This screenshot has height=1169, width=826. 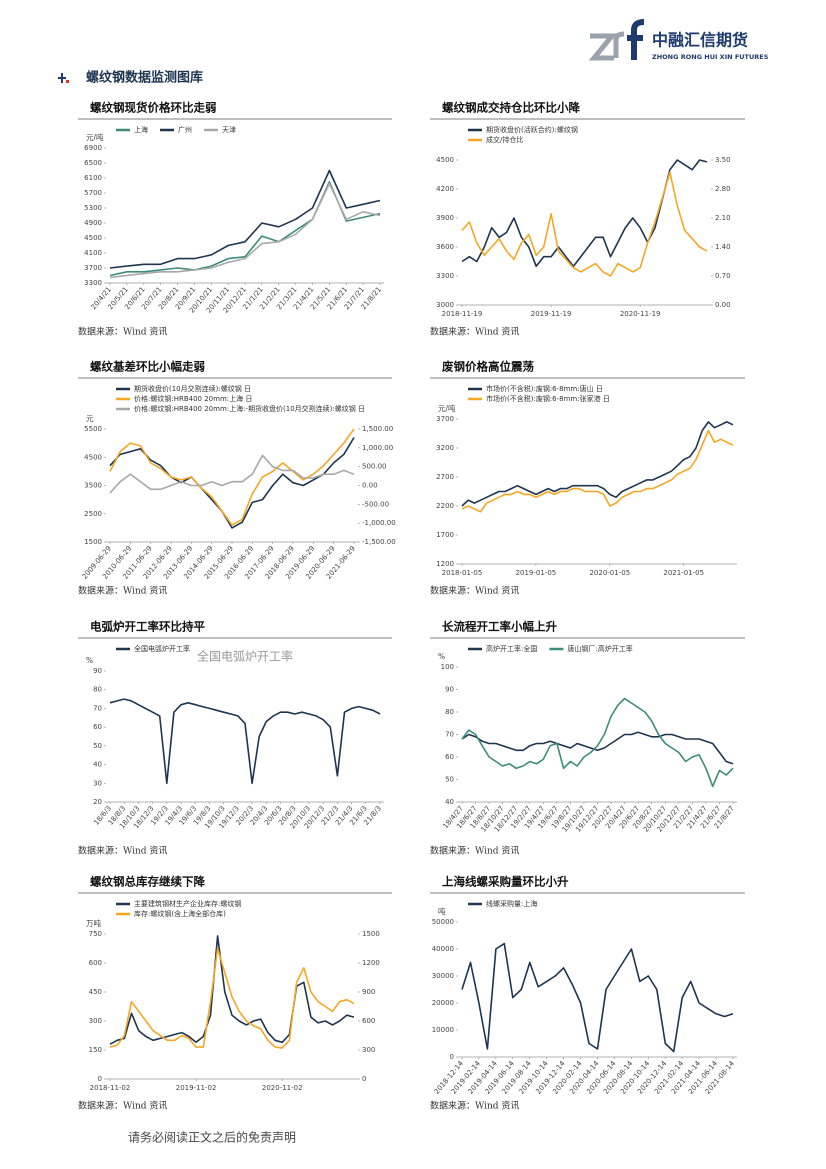 What do you see at coordinates (374, 467) in the screenshot?
I see `y2-tick-label: 500.00` at bounding box center [374, 467].